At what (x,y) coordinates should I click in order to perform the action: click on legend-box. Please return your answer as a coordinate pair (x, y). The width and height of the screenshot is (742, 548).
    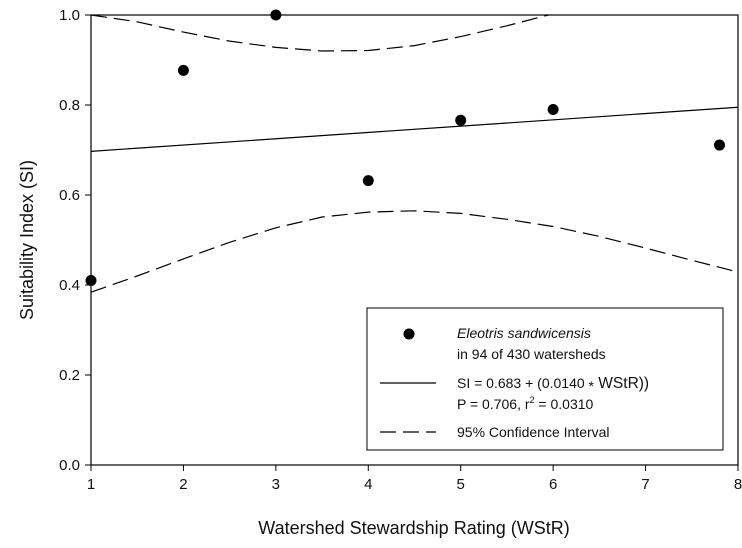
    Looking at the image, I should click on (545, 379).